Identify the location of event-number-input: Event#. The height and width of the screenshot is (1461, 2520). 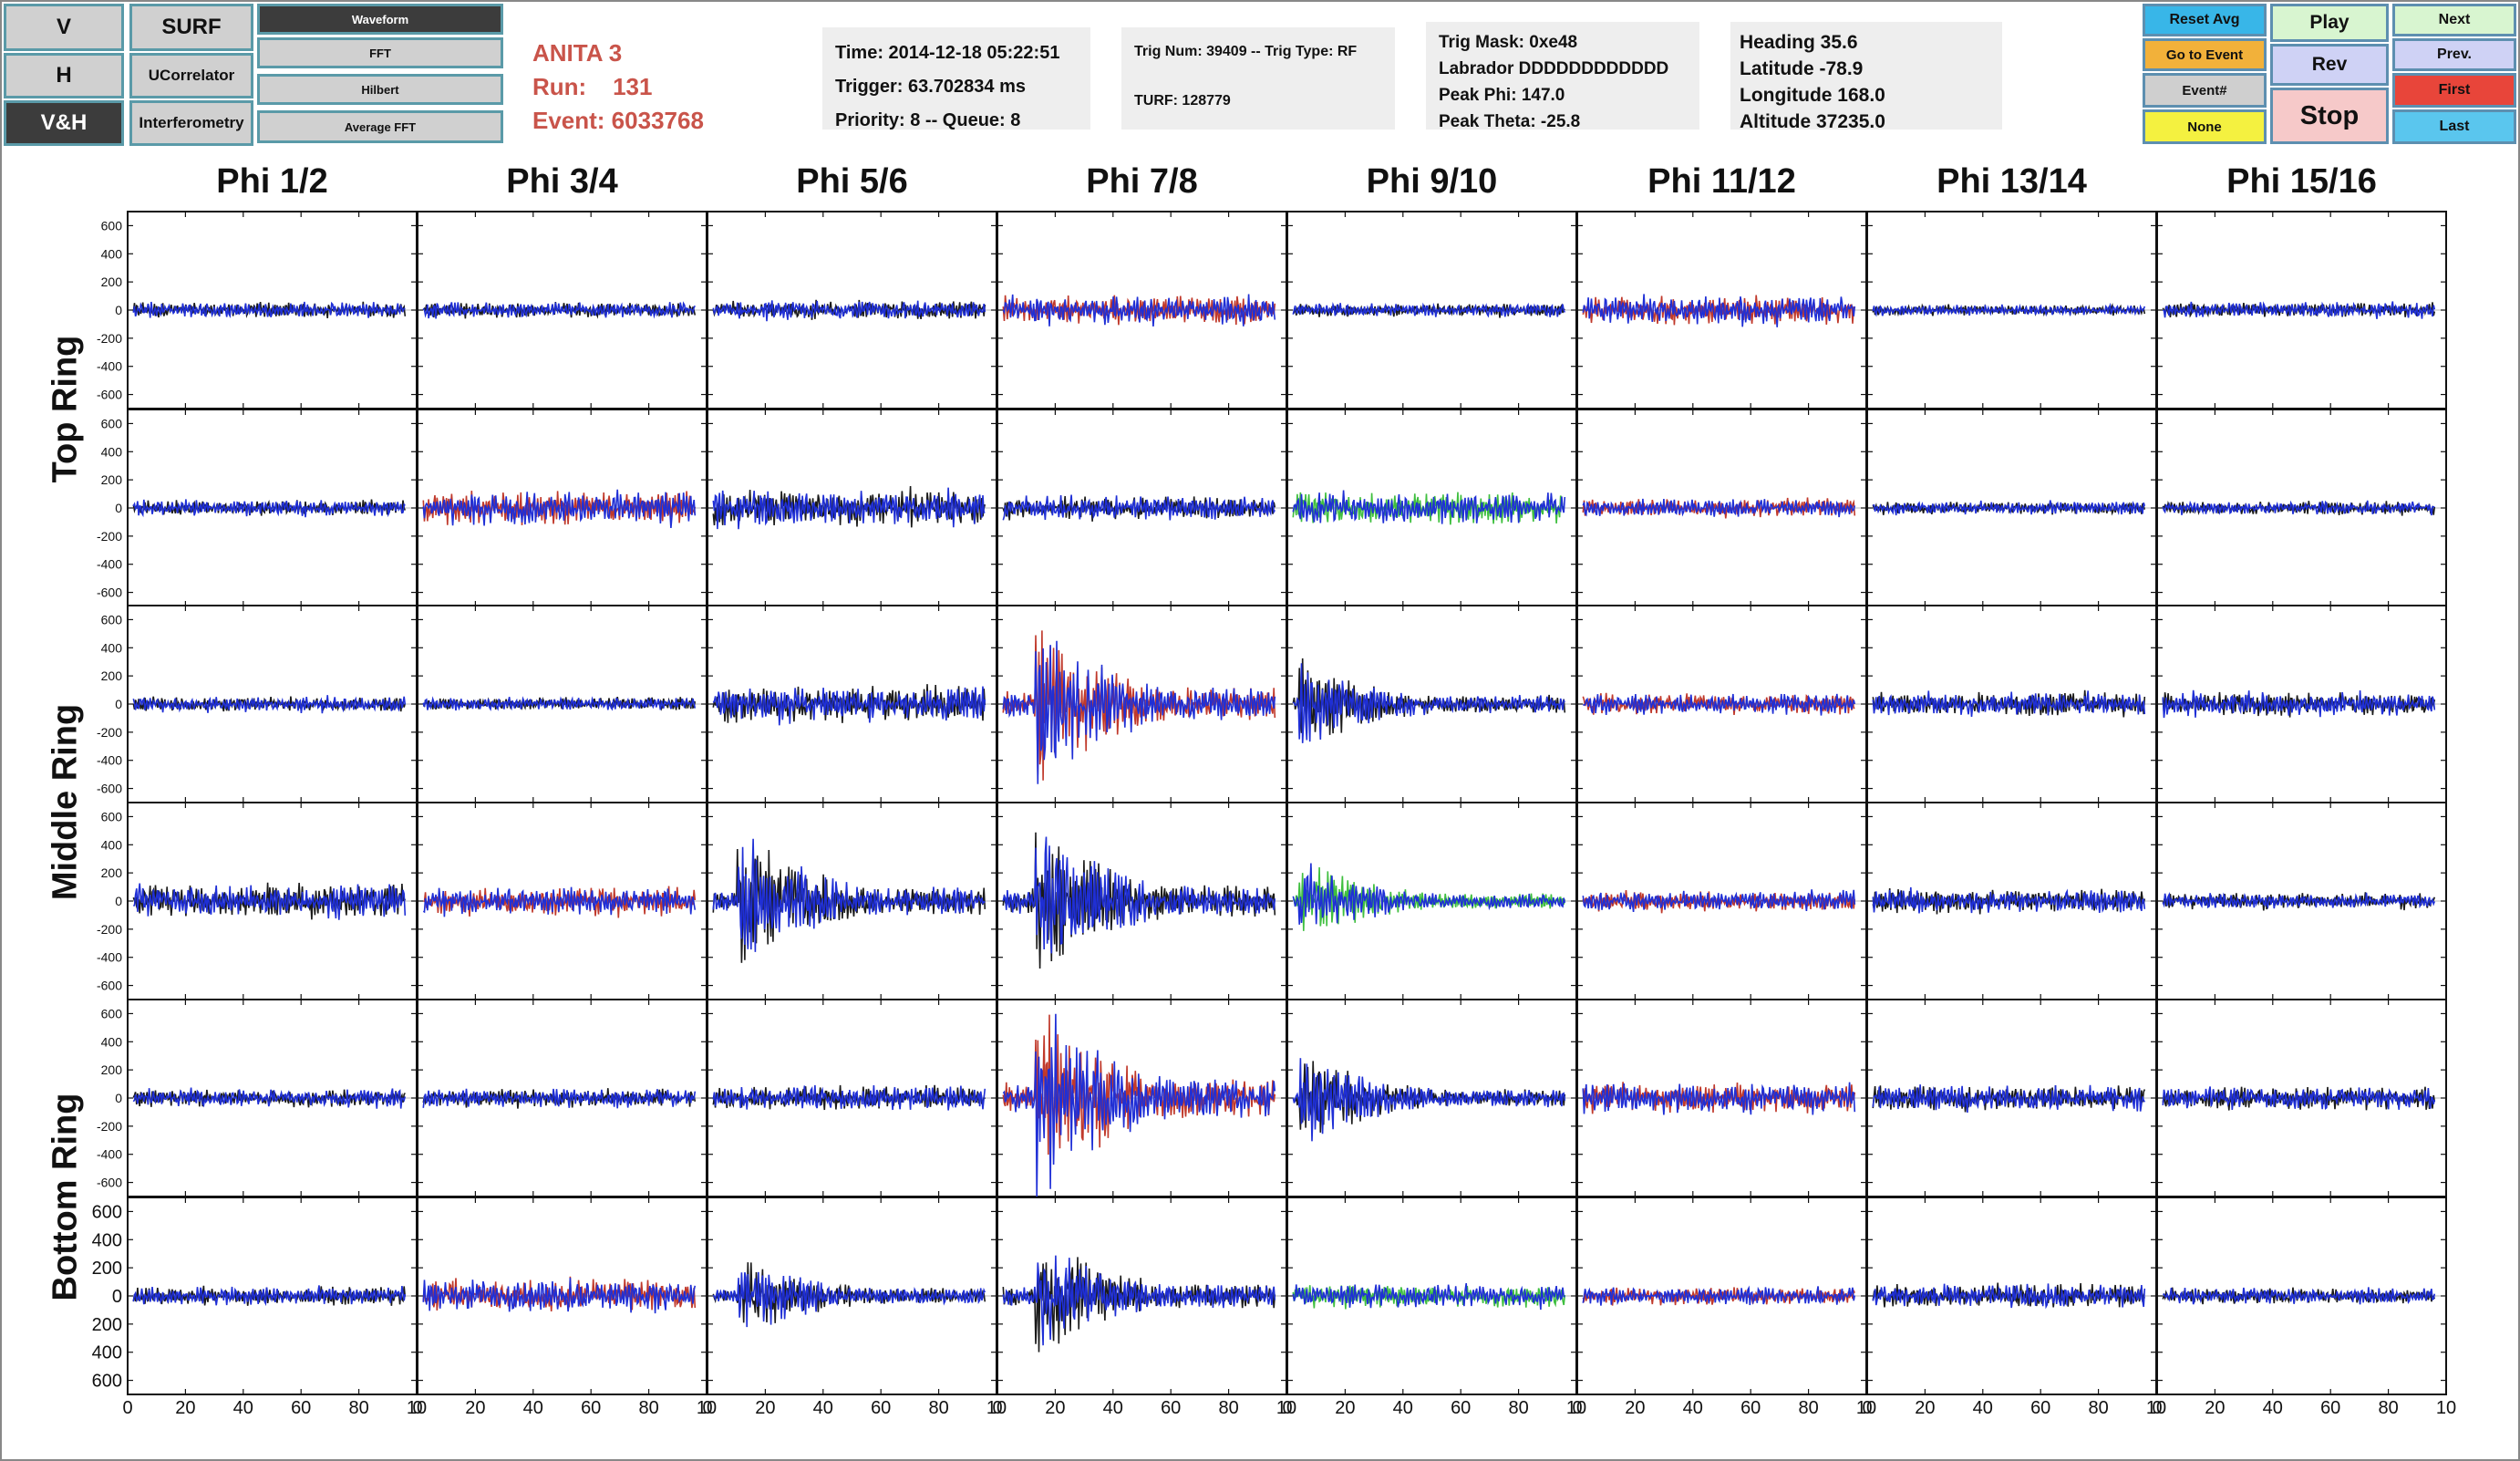
(2205, 90).